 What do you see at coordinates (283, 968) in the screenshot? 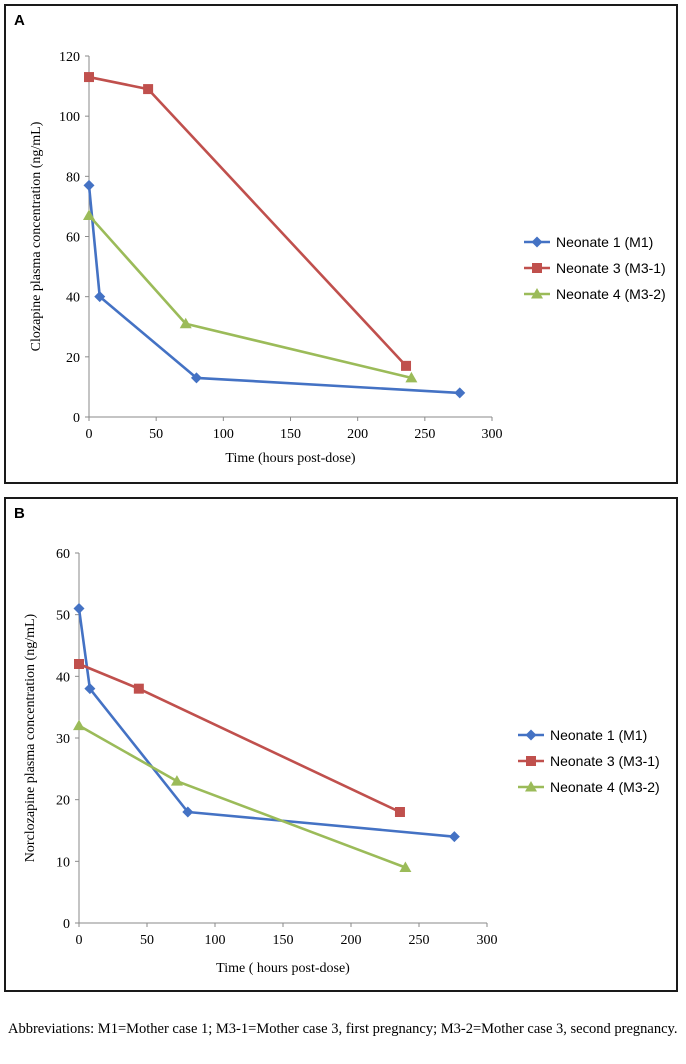
I see `x-axis-title: Time ( hours post-dose)` at bounding box center [283, 968].